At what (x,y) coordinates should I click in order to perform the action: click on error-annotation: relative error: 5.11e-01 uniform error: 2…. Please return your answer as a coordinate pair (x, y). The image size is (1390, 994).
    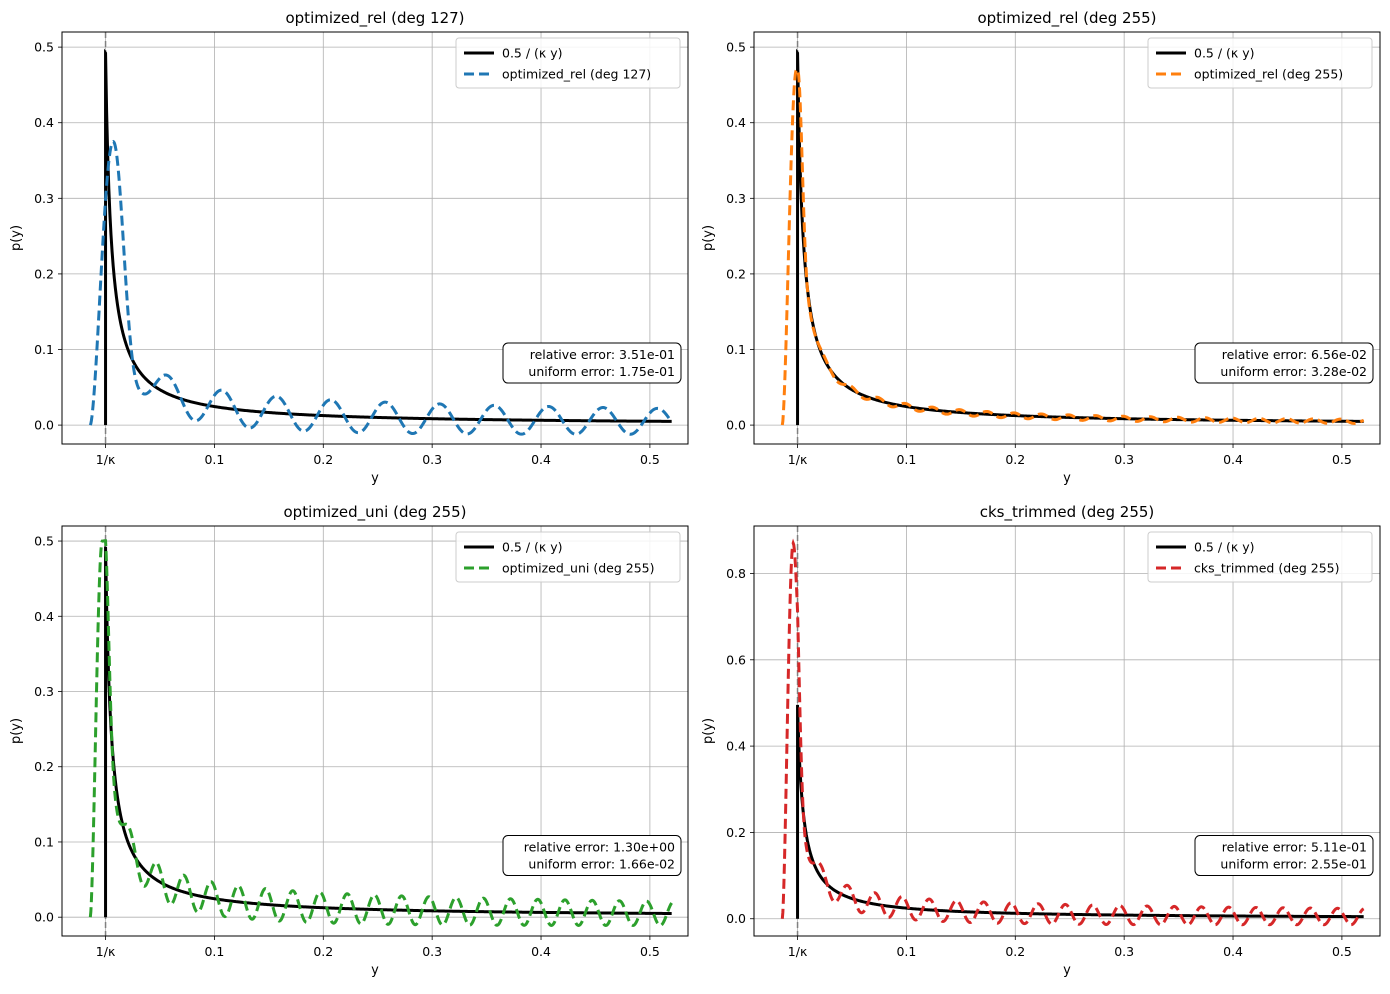
    Looking at the image, I should click on (1284, 856).